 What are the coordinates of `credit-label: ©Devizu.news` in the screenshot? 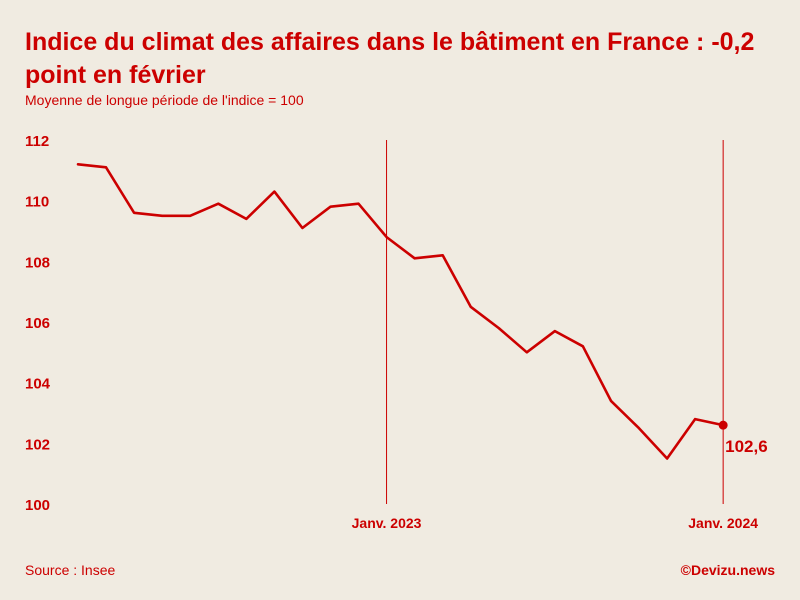 It's located at (727, 570).